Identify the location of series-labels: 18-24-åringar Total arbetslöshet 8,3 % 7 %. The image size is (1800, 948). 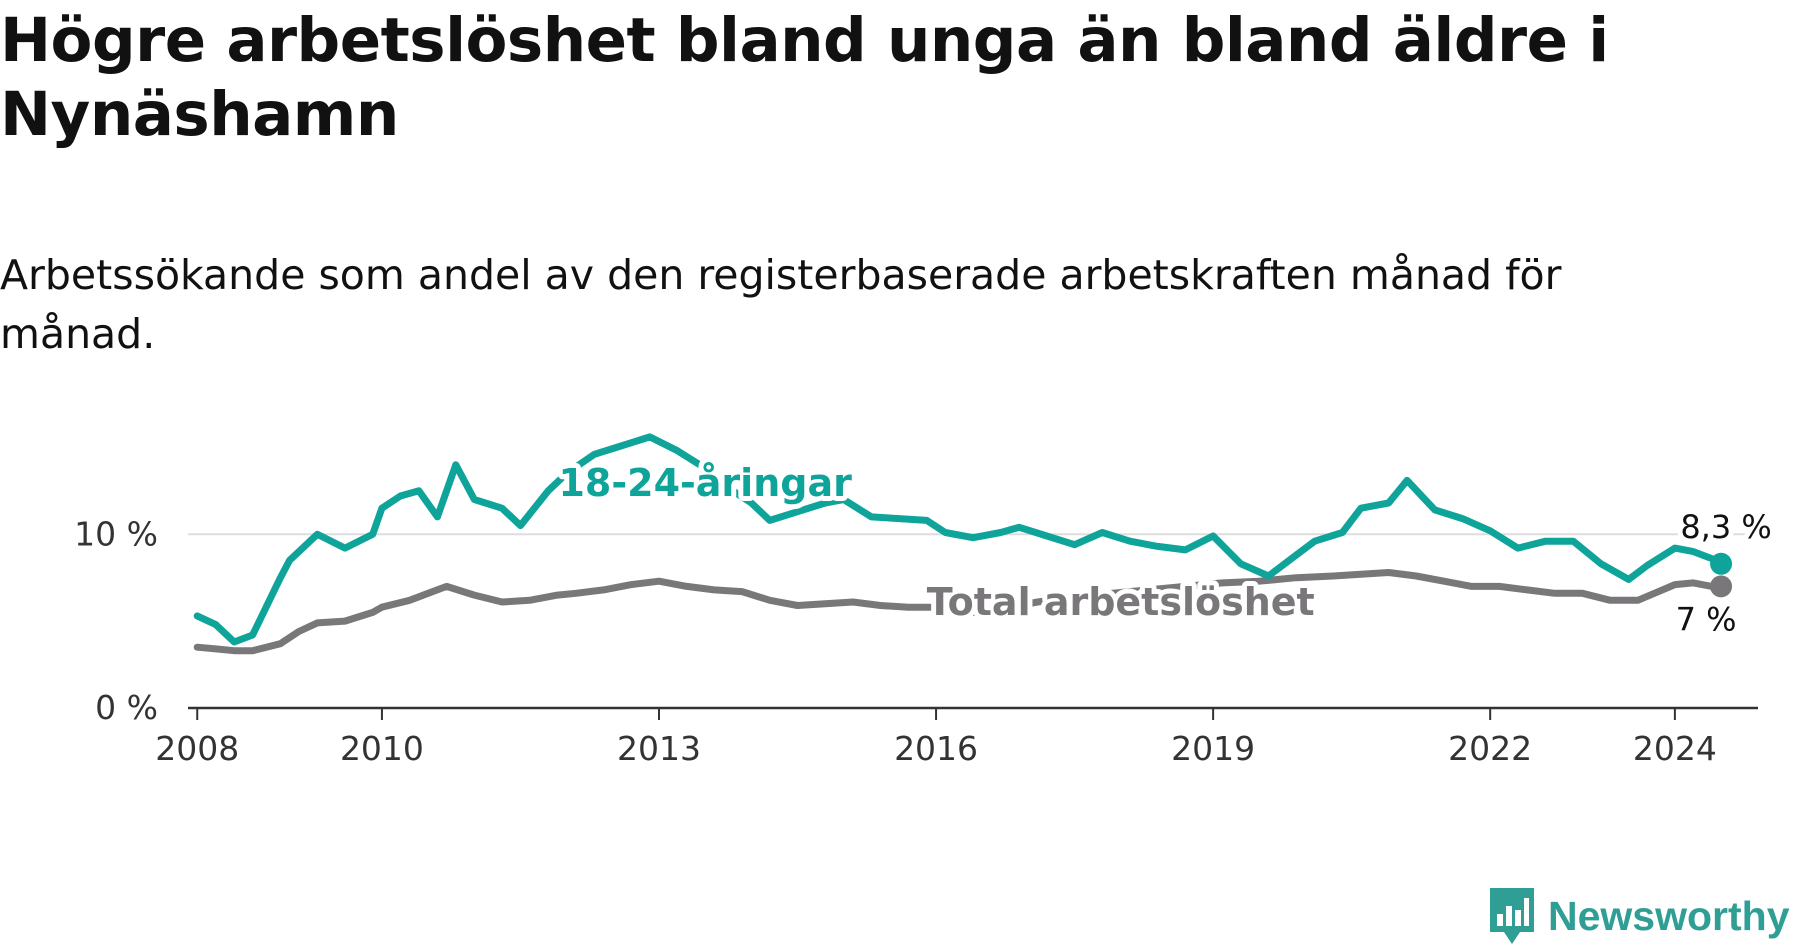
(1164, 549).